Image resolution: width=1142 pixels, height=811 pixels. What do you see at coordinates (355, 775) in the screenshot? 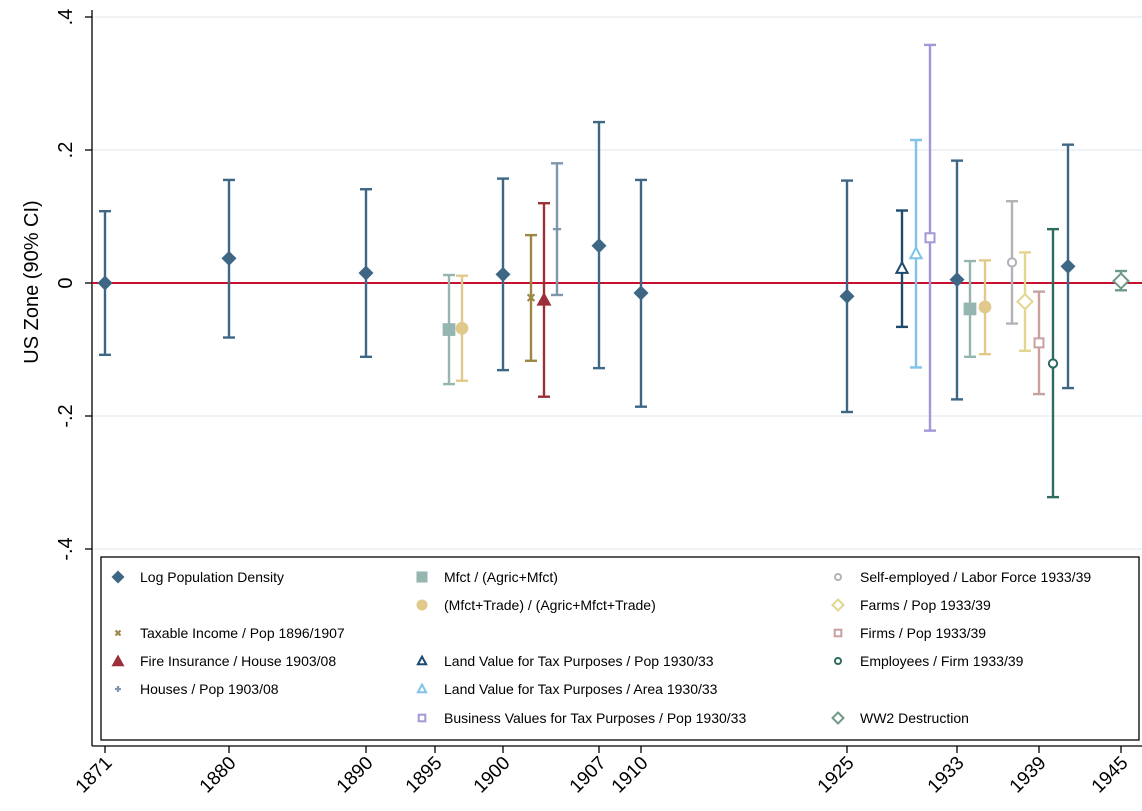
I see `x-tick-label: 1890` at bounding box center [355, 775].